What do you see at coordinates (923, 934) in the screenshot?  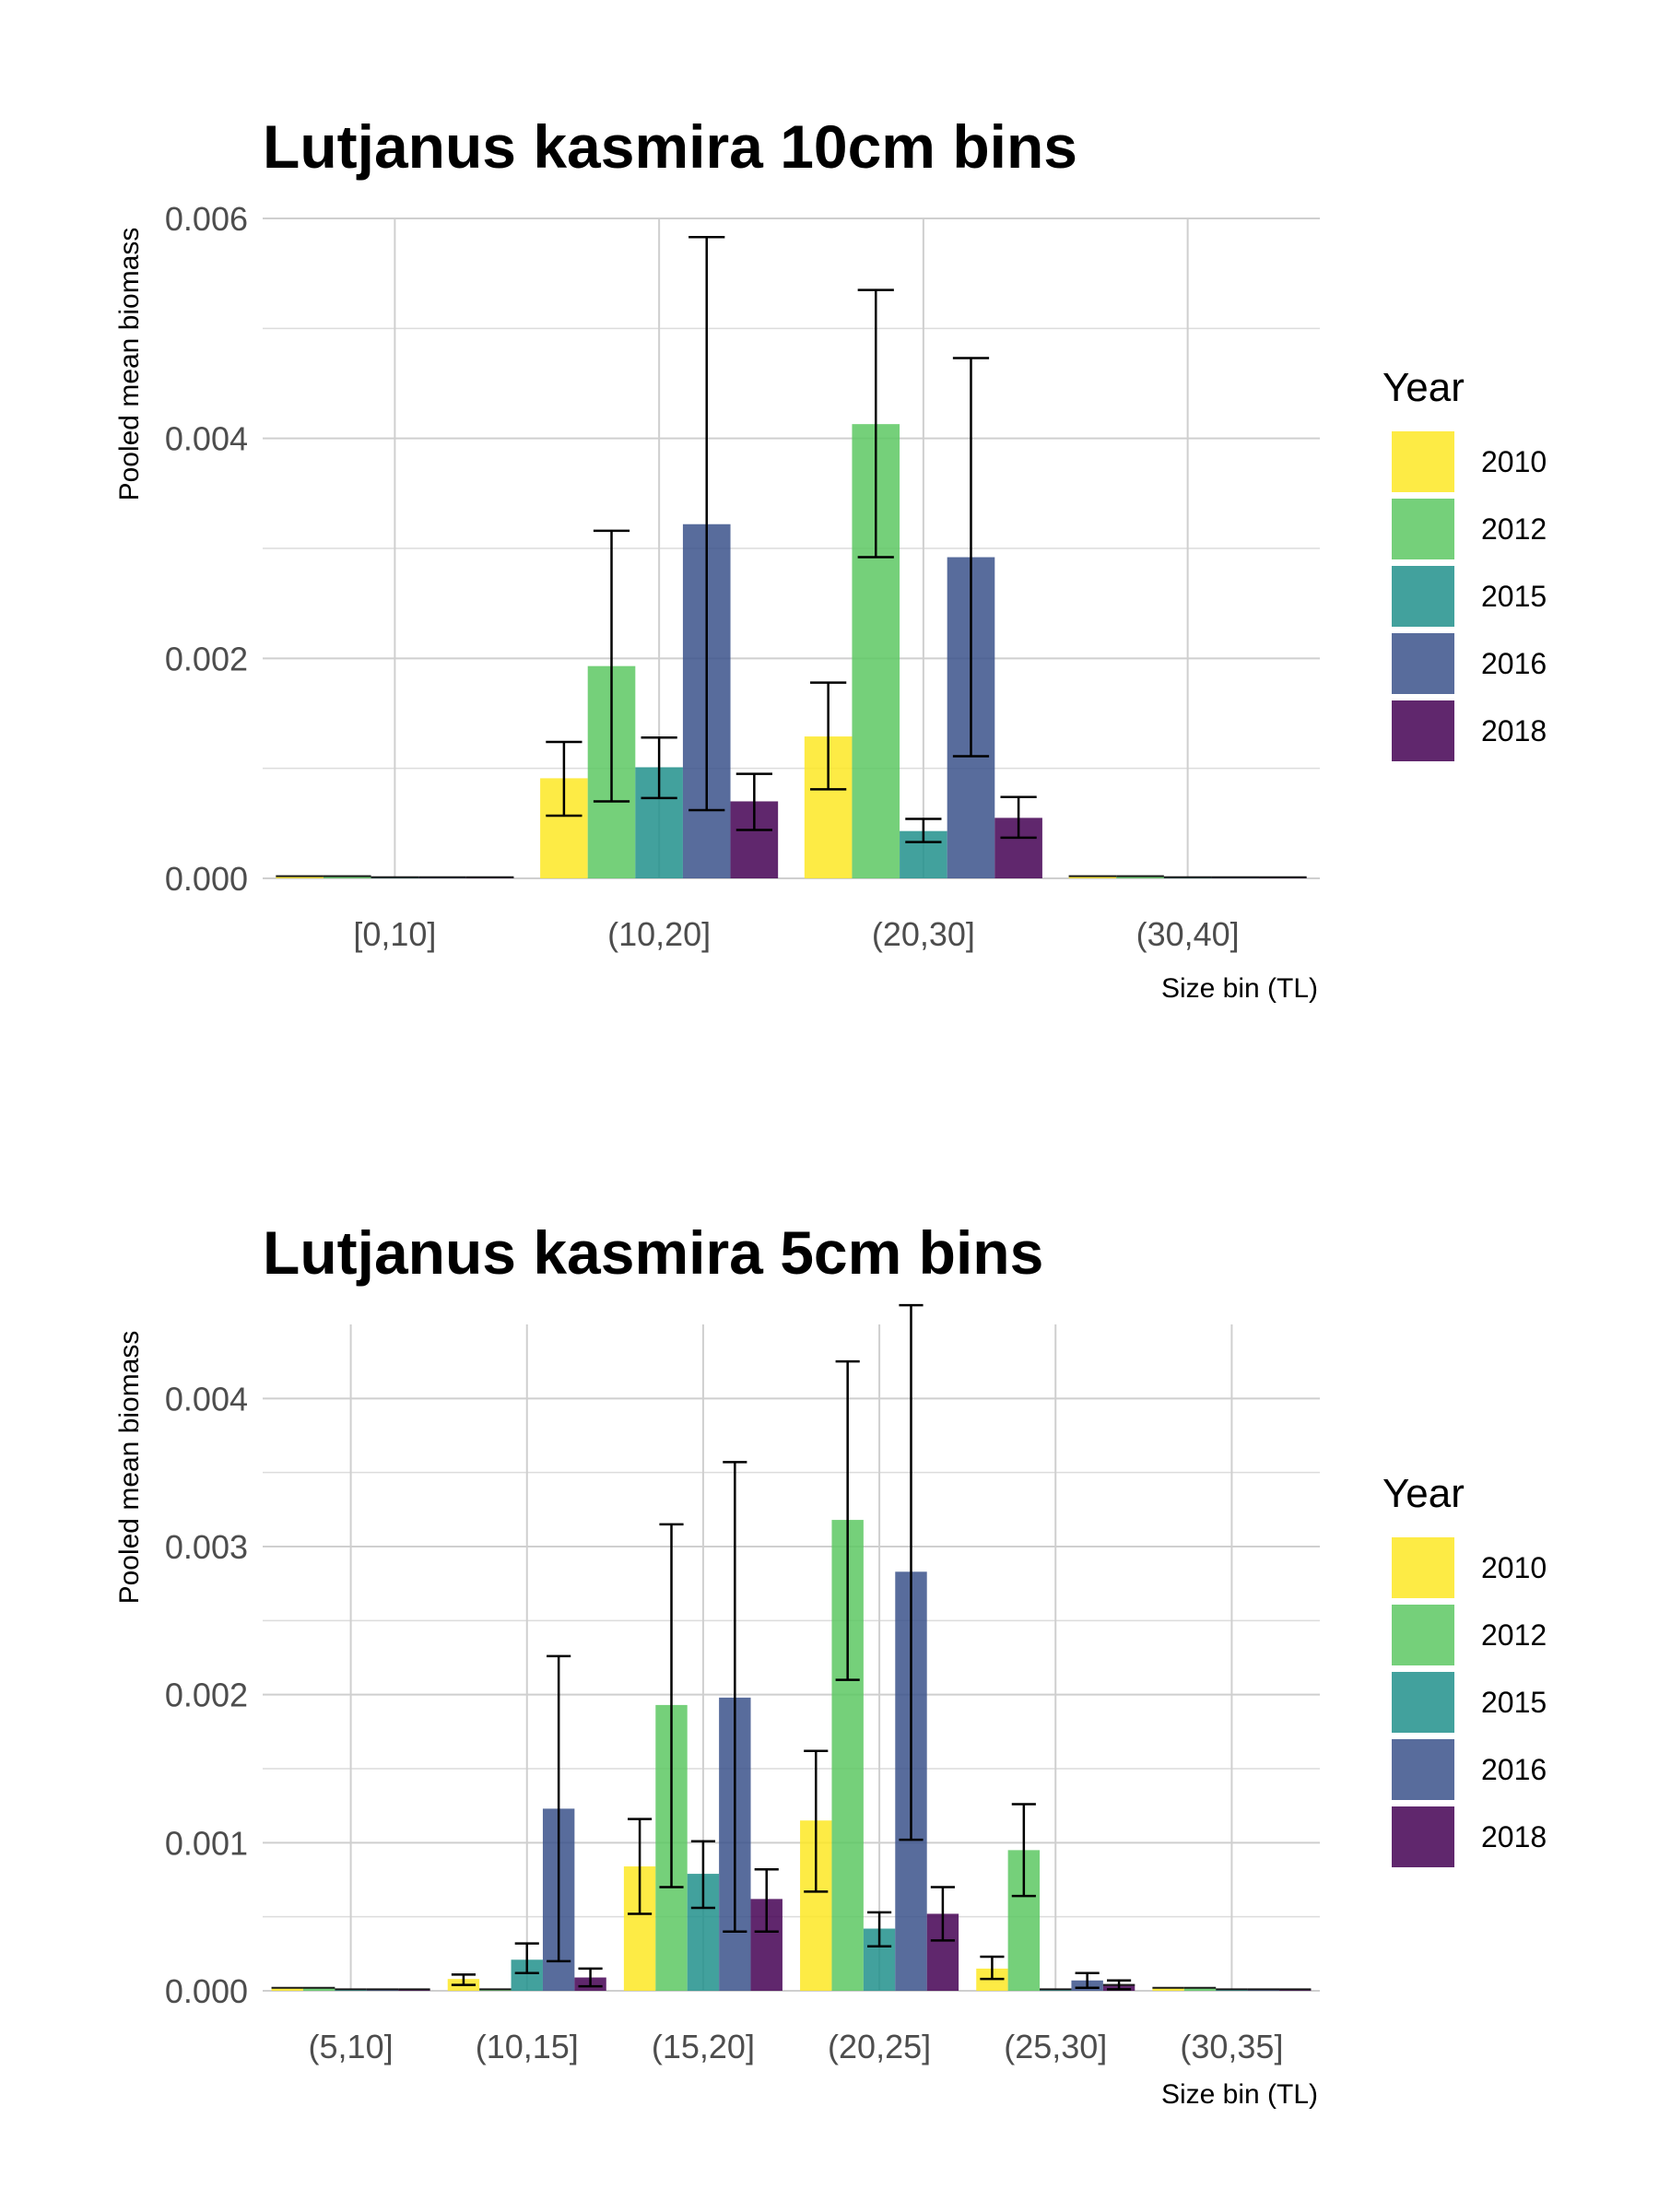 I see `x-tick-label: (20,30]` at bounding box center [923, 934].